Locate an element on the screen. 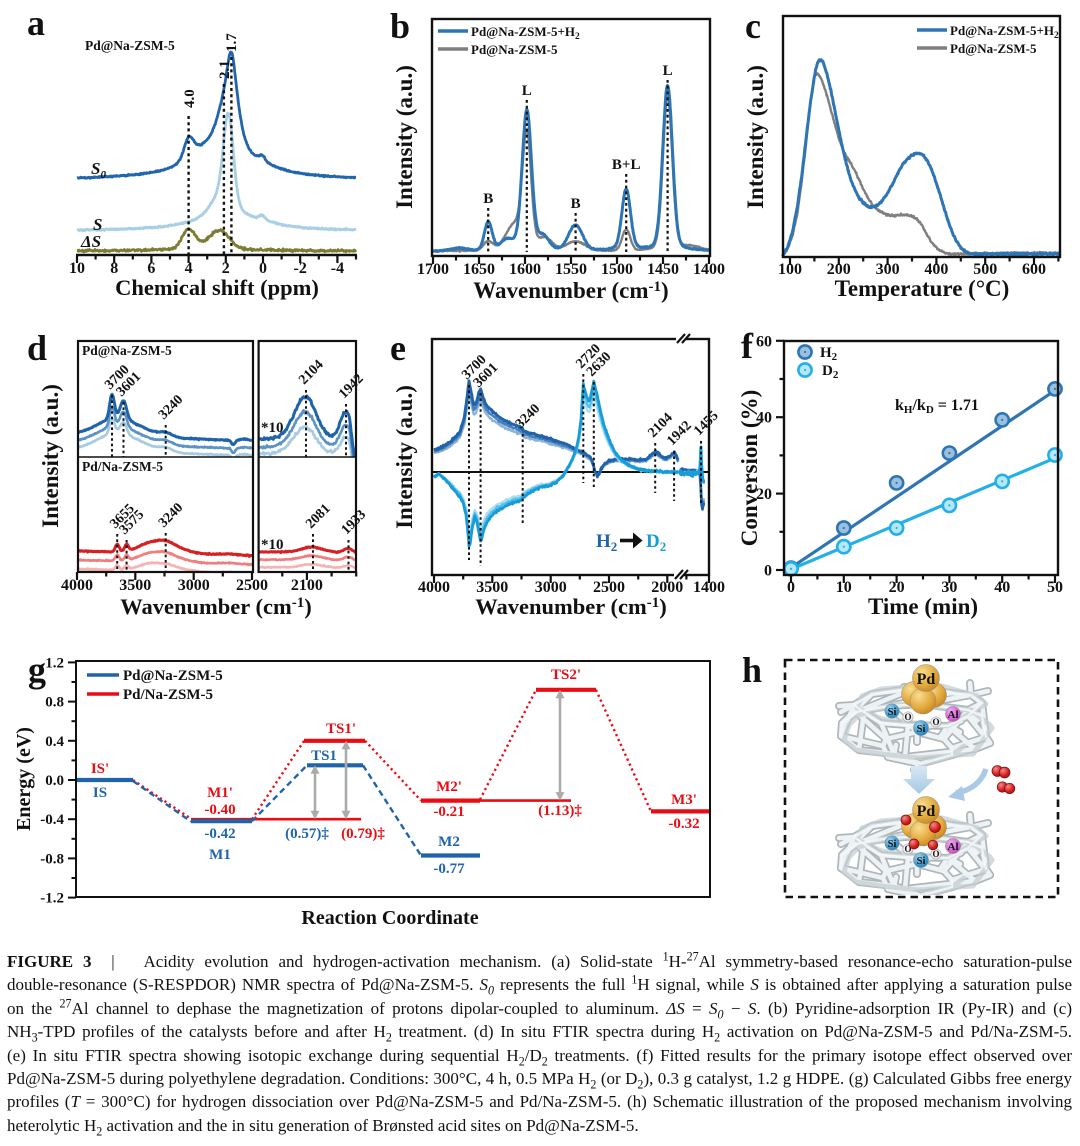  svg-text: Time (min) is located at coordinates (923, 606).